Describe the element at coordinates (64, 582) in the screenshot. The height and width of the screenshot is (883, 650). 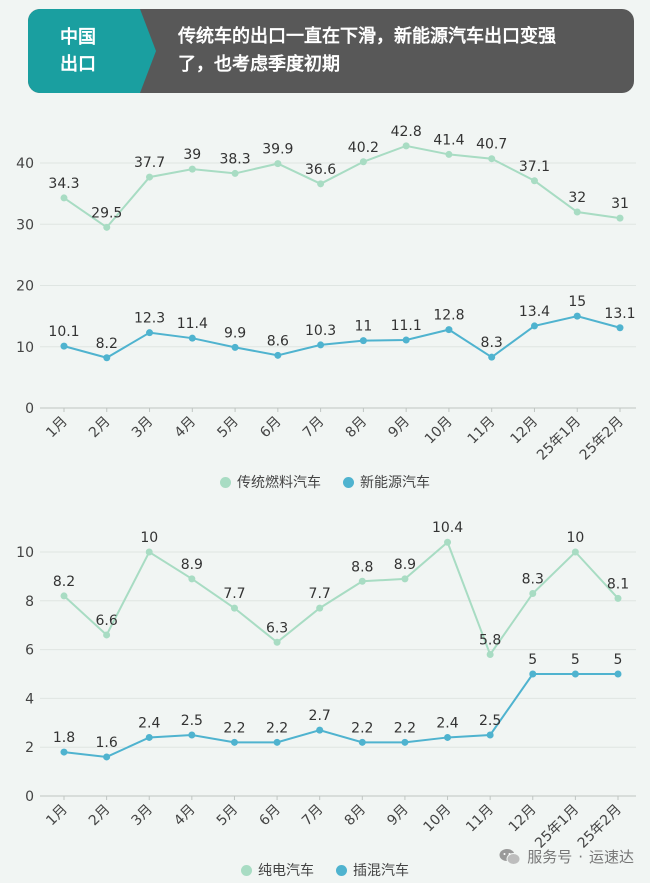
I see `data-label-1-0-0: 8.2` at that location.